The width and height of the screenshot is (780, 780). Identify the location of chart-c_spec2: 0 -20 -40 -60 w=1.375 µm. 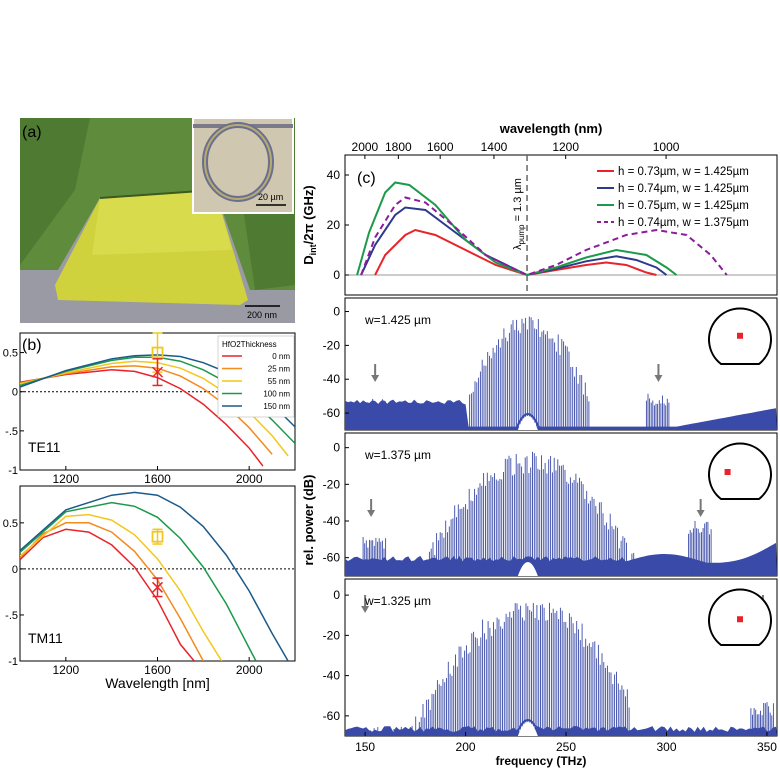
(550, 504).